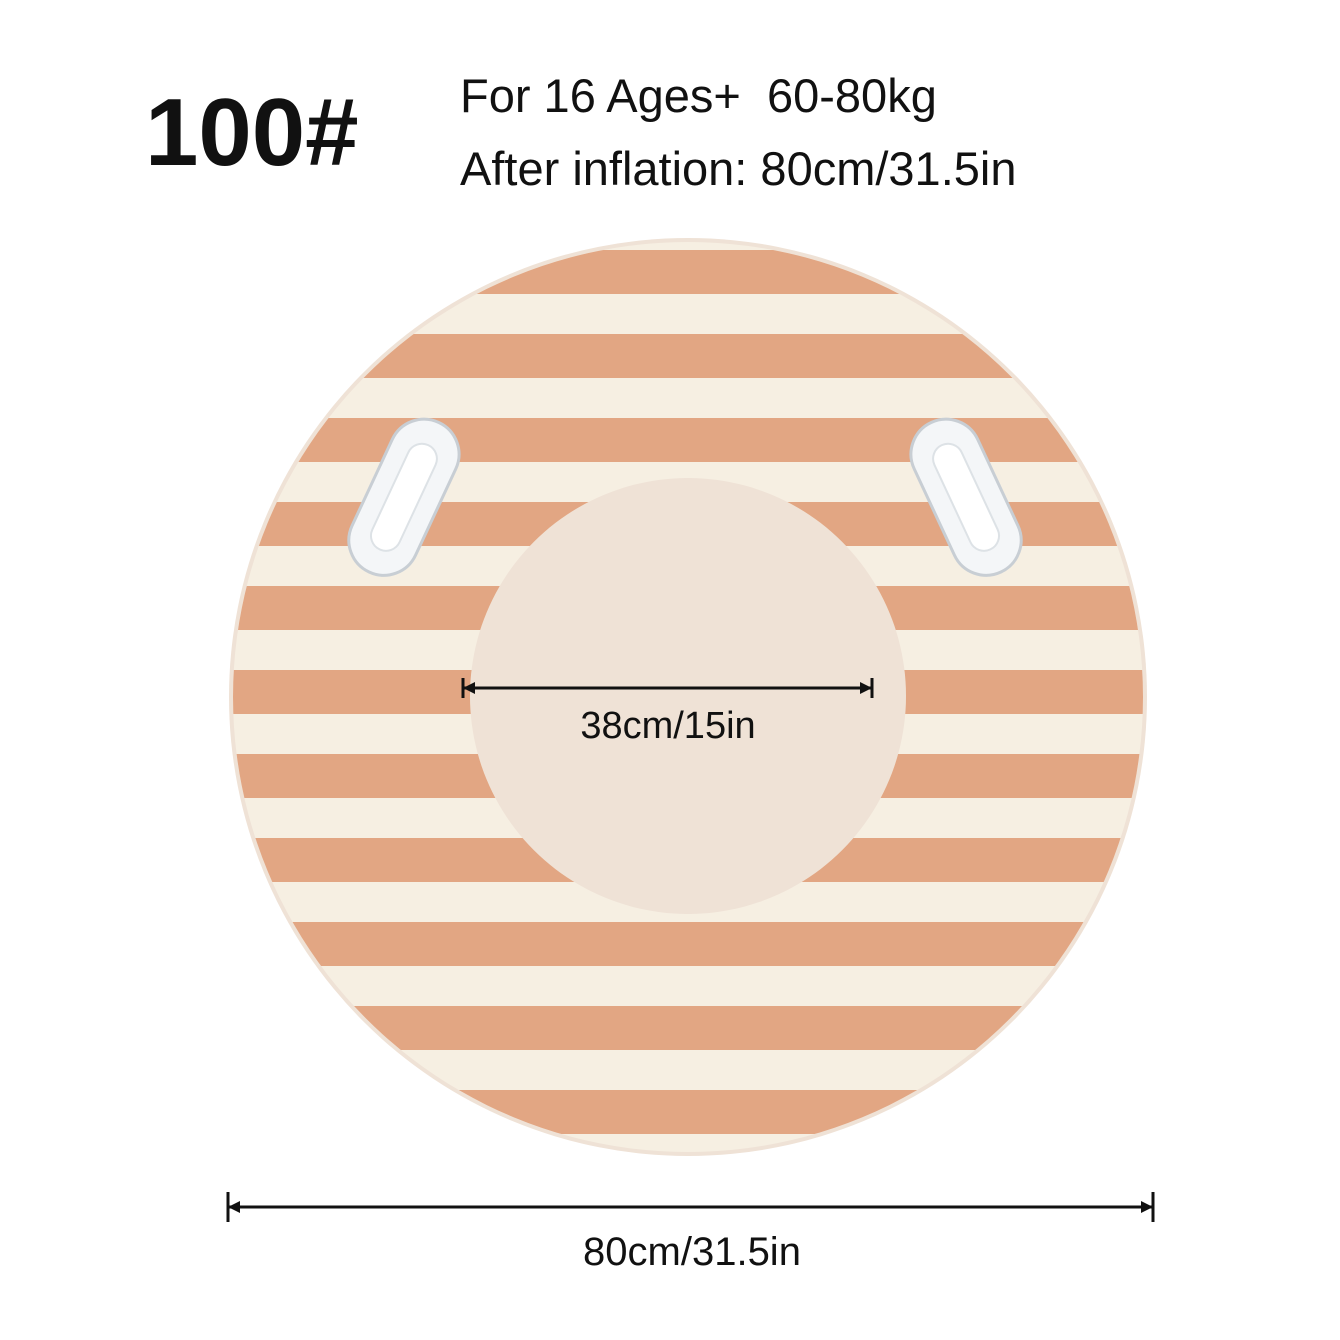  What do you see at coordinates (692, 1252) in the screenshot?
I see `outer-diameter-label: 80cm/31.5in` at bounding box center [692, 1252].